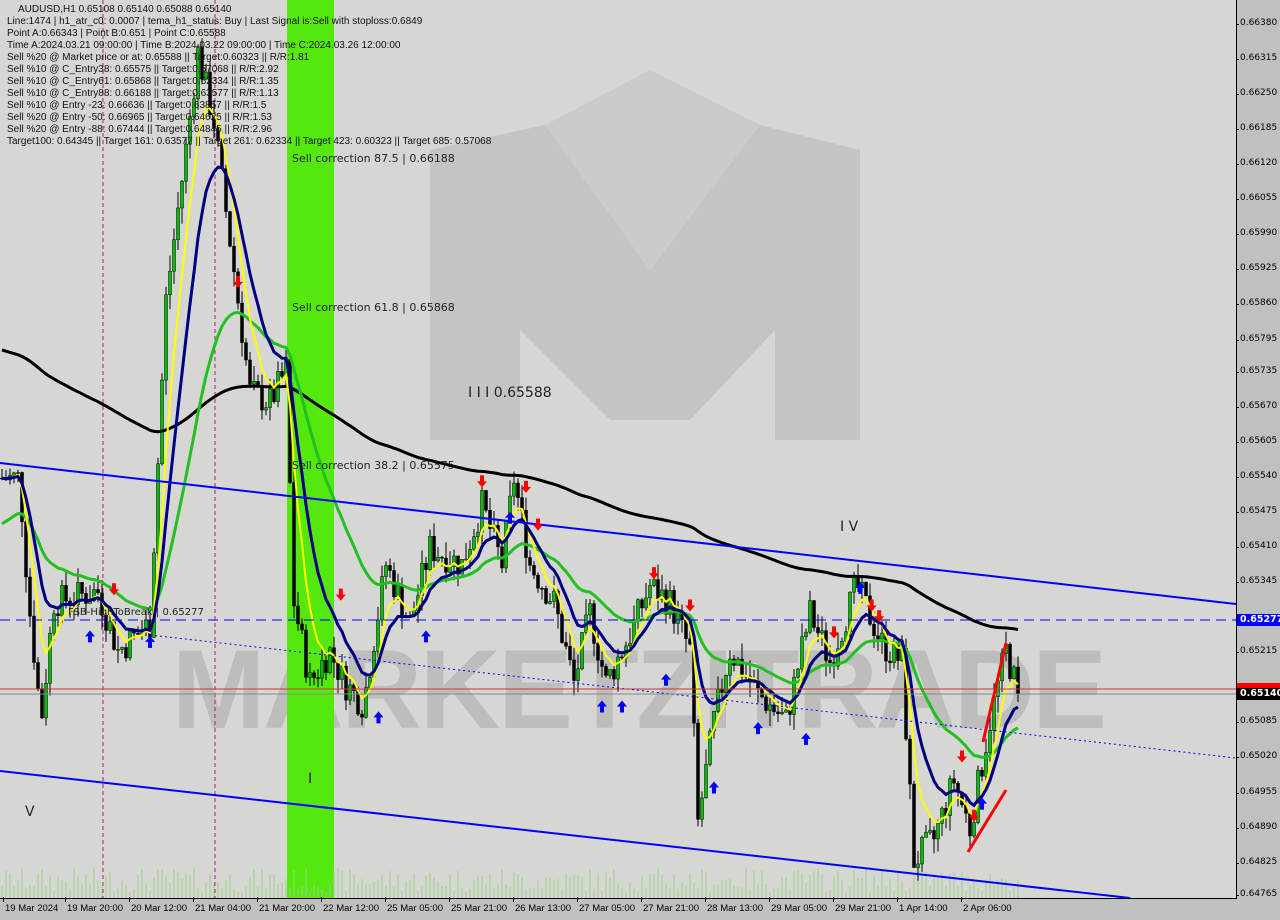 This screenshot has width=1280, height=920. Describe the element at coordinates (1256, 370) in the screenshot. I see `price-tick: 0.65735` at that location.